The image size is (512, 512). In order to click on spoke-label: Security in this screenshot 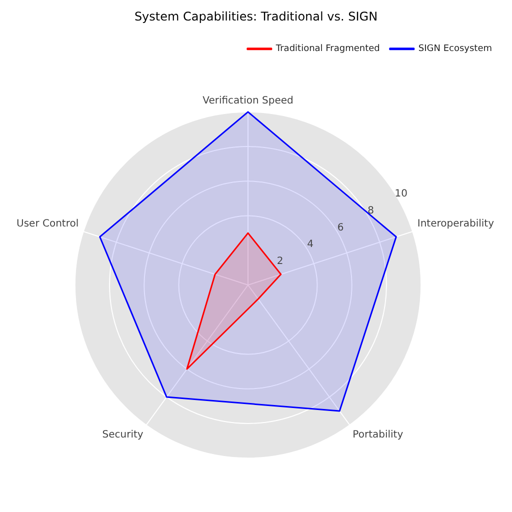, I will do `click(123, 435)`.